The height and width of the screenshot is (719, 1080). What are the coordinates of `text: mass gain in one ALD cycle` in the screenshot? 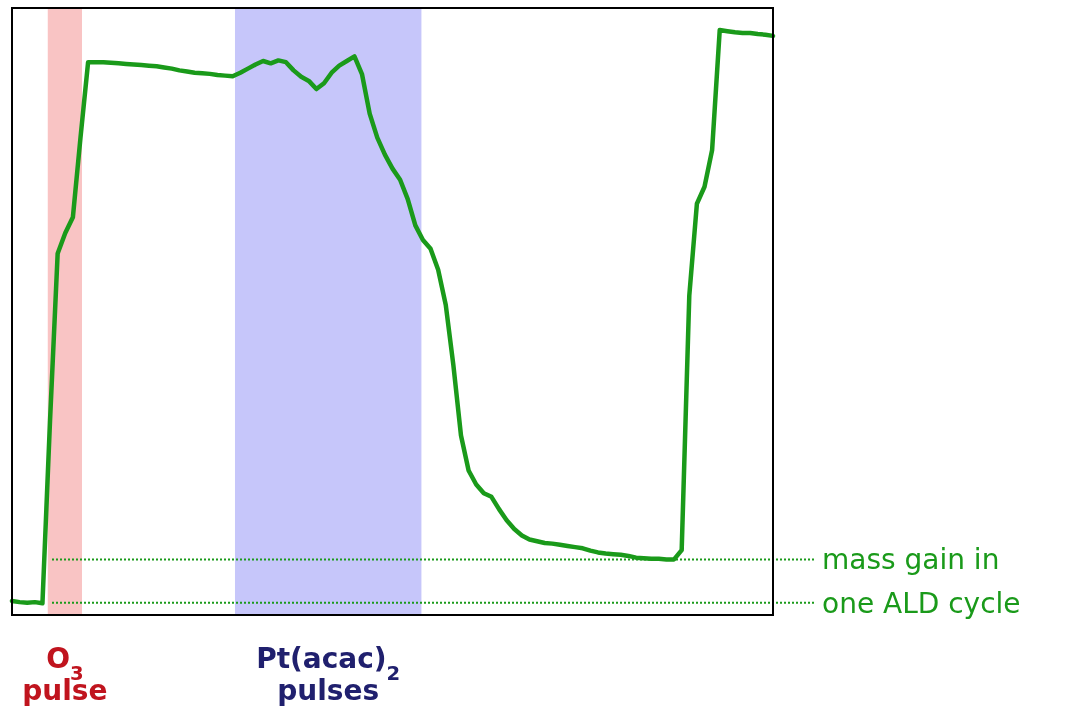 It's located at (921, 581).